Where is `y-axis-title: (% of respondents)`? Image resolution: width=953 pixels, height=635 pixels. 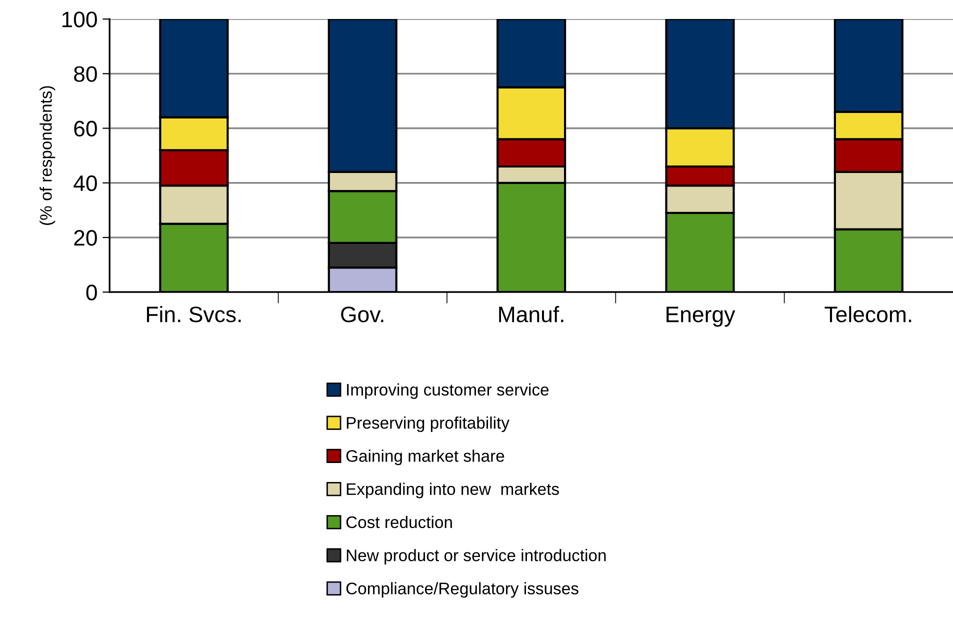
y-axis-title: (% of respondents) is located at coordinates (48, 155).